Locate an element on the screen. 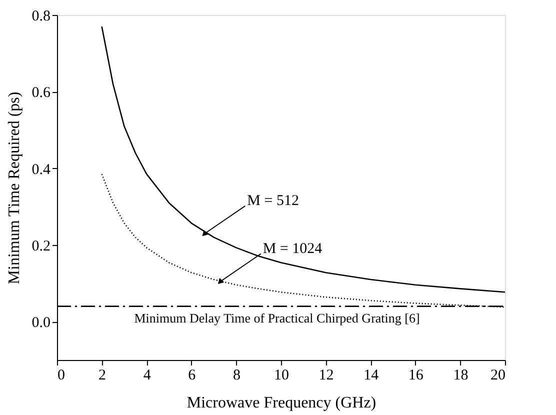 The image size is (556, 415). ref-line-label: Minimum Delay Time of Practical Chirped Grating [6] is located at coordinates (277, 318).